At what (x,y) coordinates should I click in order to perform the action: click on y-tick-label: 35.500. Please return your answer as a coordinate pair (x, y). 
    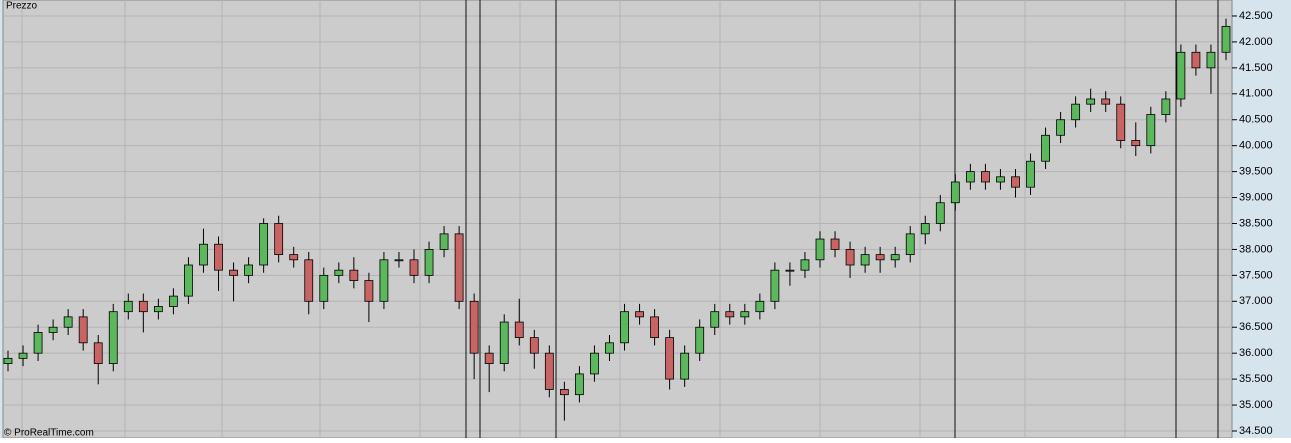
    Looking at the image, I should click on (1256, 379).